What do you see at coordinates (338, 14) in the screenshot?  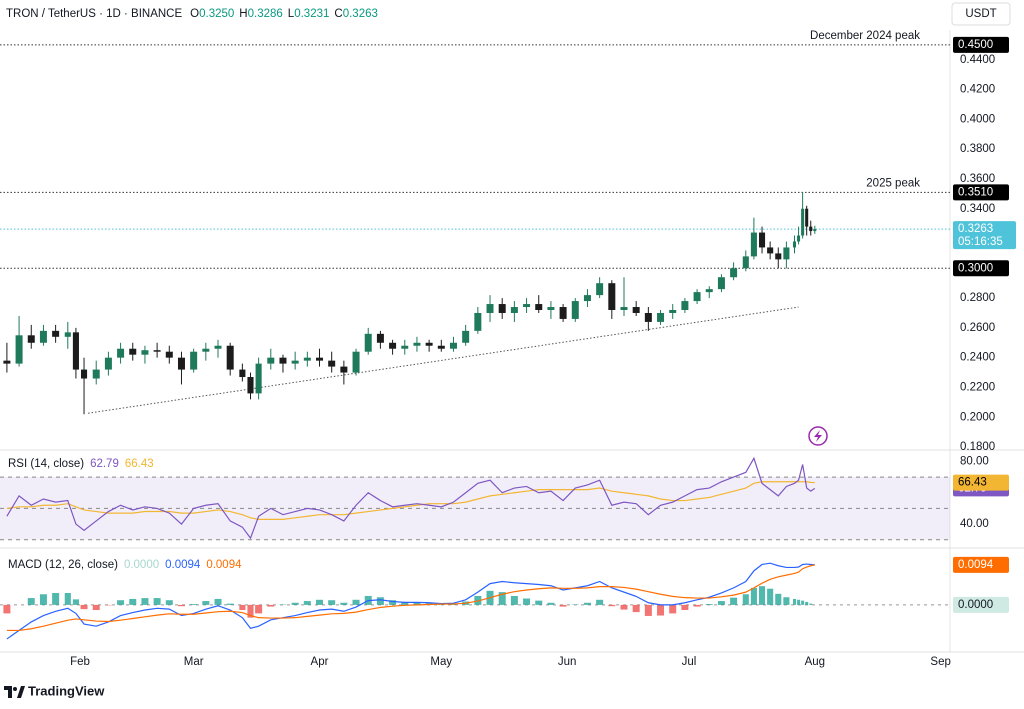 I see `ohlc-name: C` at bounding box center [338, 14].